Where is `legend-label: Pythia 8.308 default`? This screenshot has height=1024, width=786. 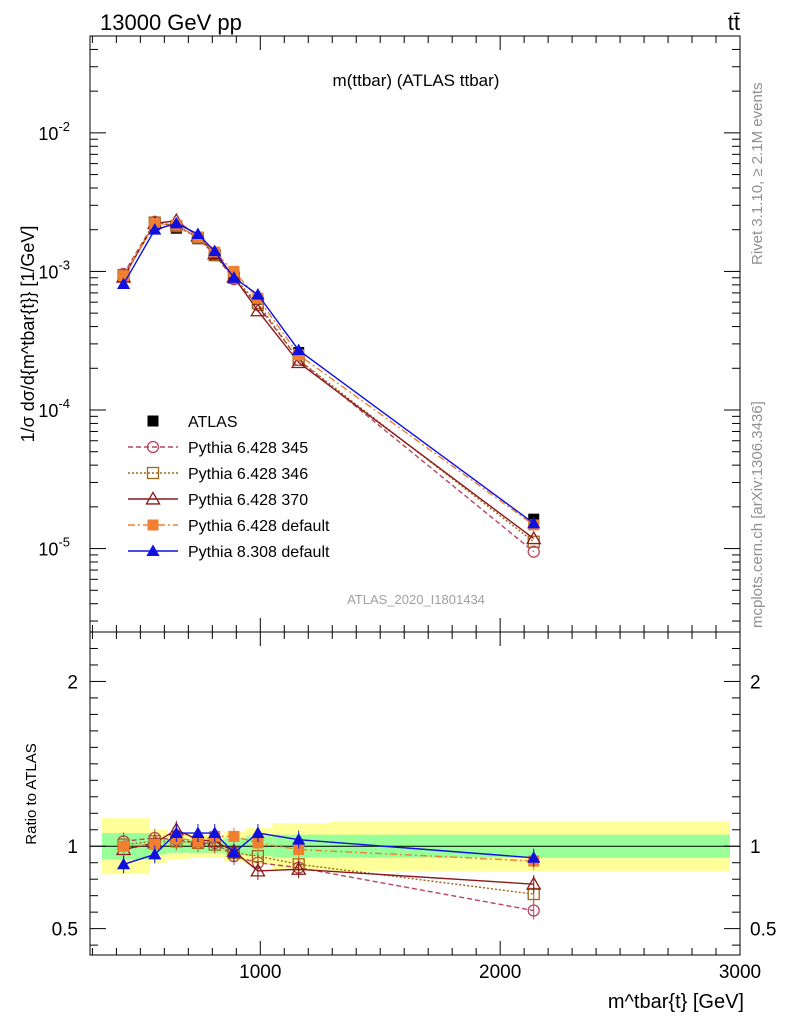
legend-label: Pythia 8.308 default is located at coordinates (259, 552).